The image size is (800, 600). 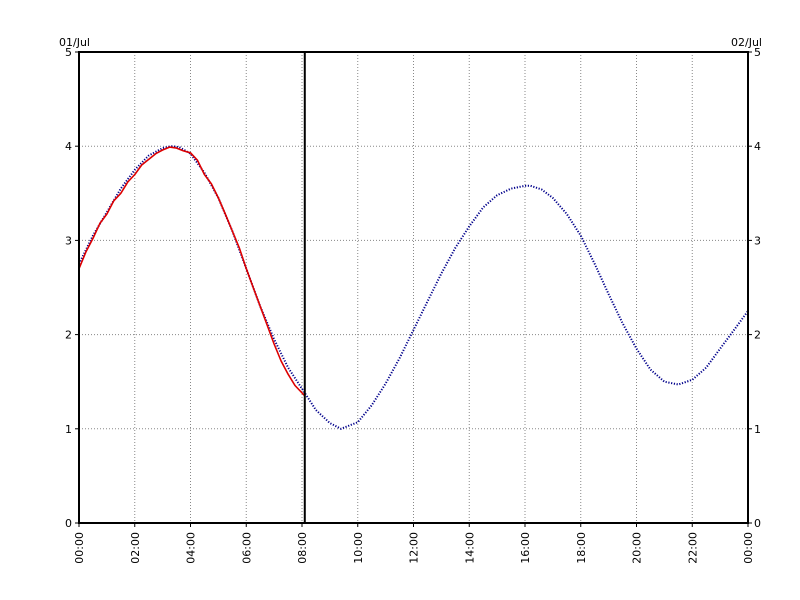 What do you see at coordinates (757, 335) in the screenshot?
I see `right-y-tick-label: 2` at bounding box center [757, 335].